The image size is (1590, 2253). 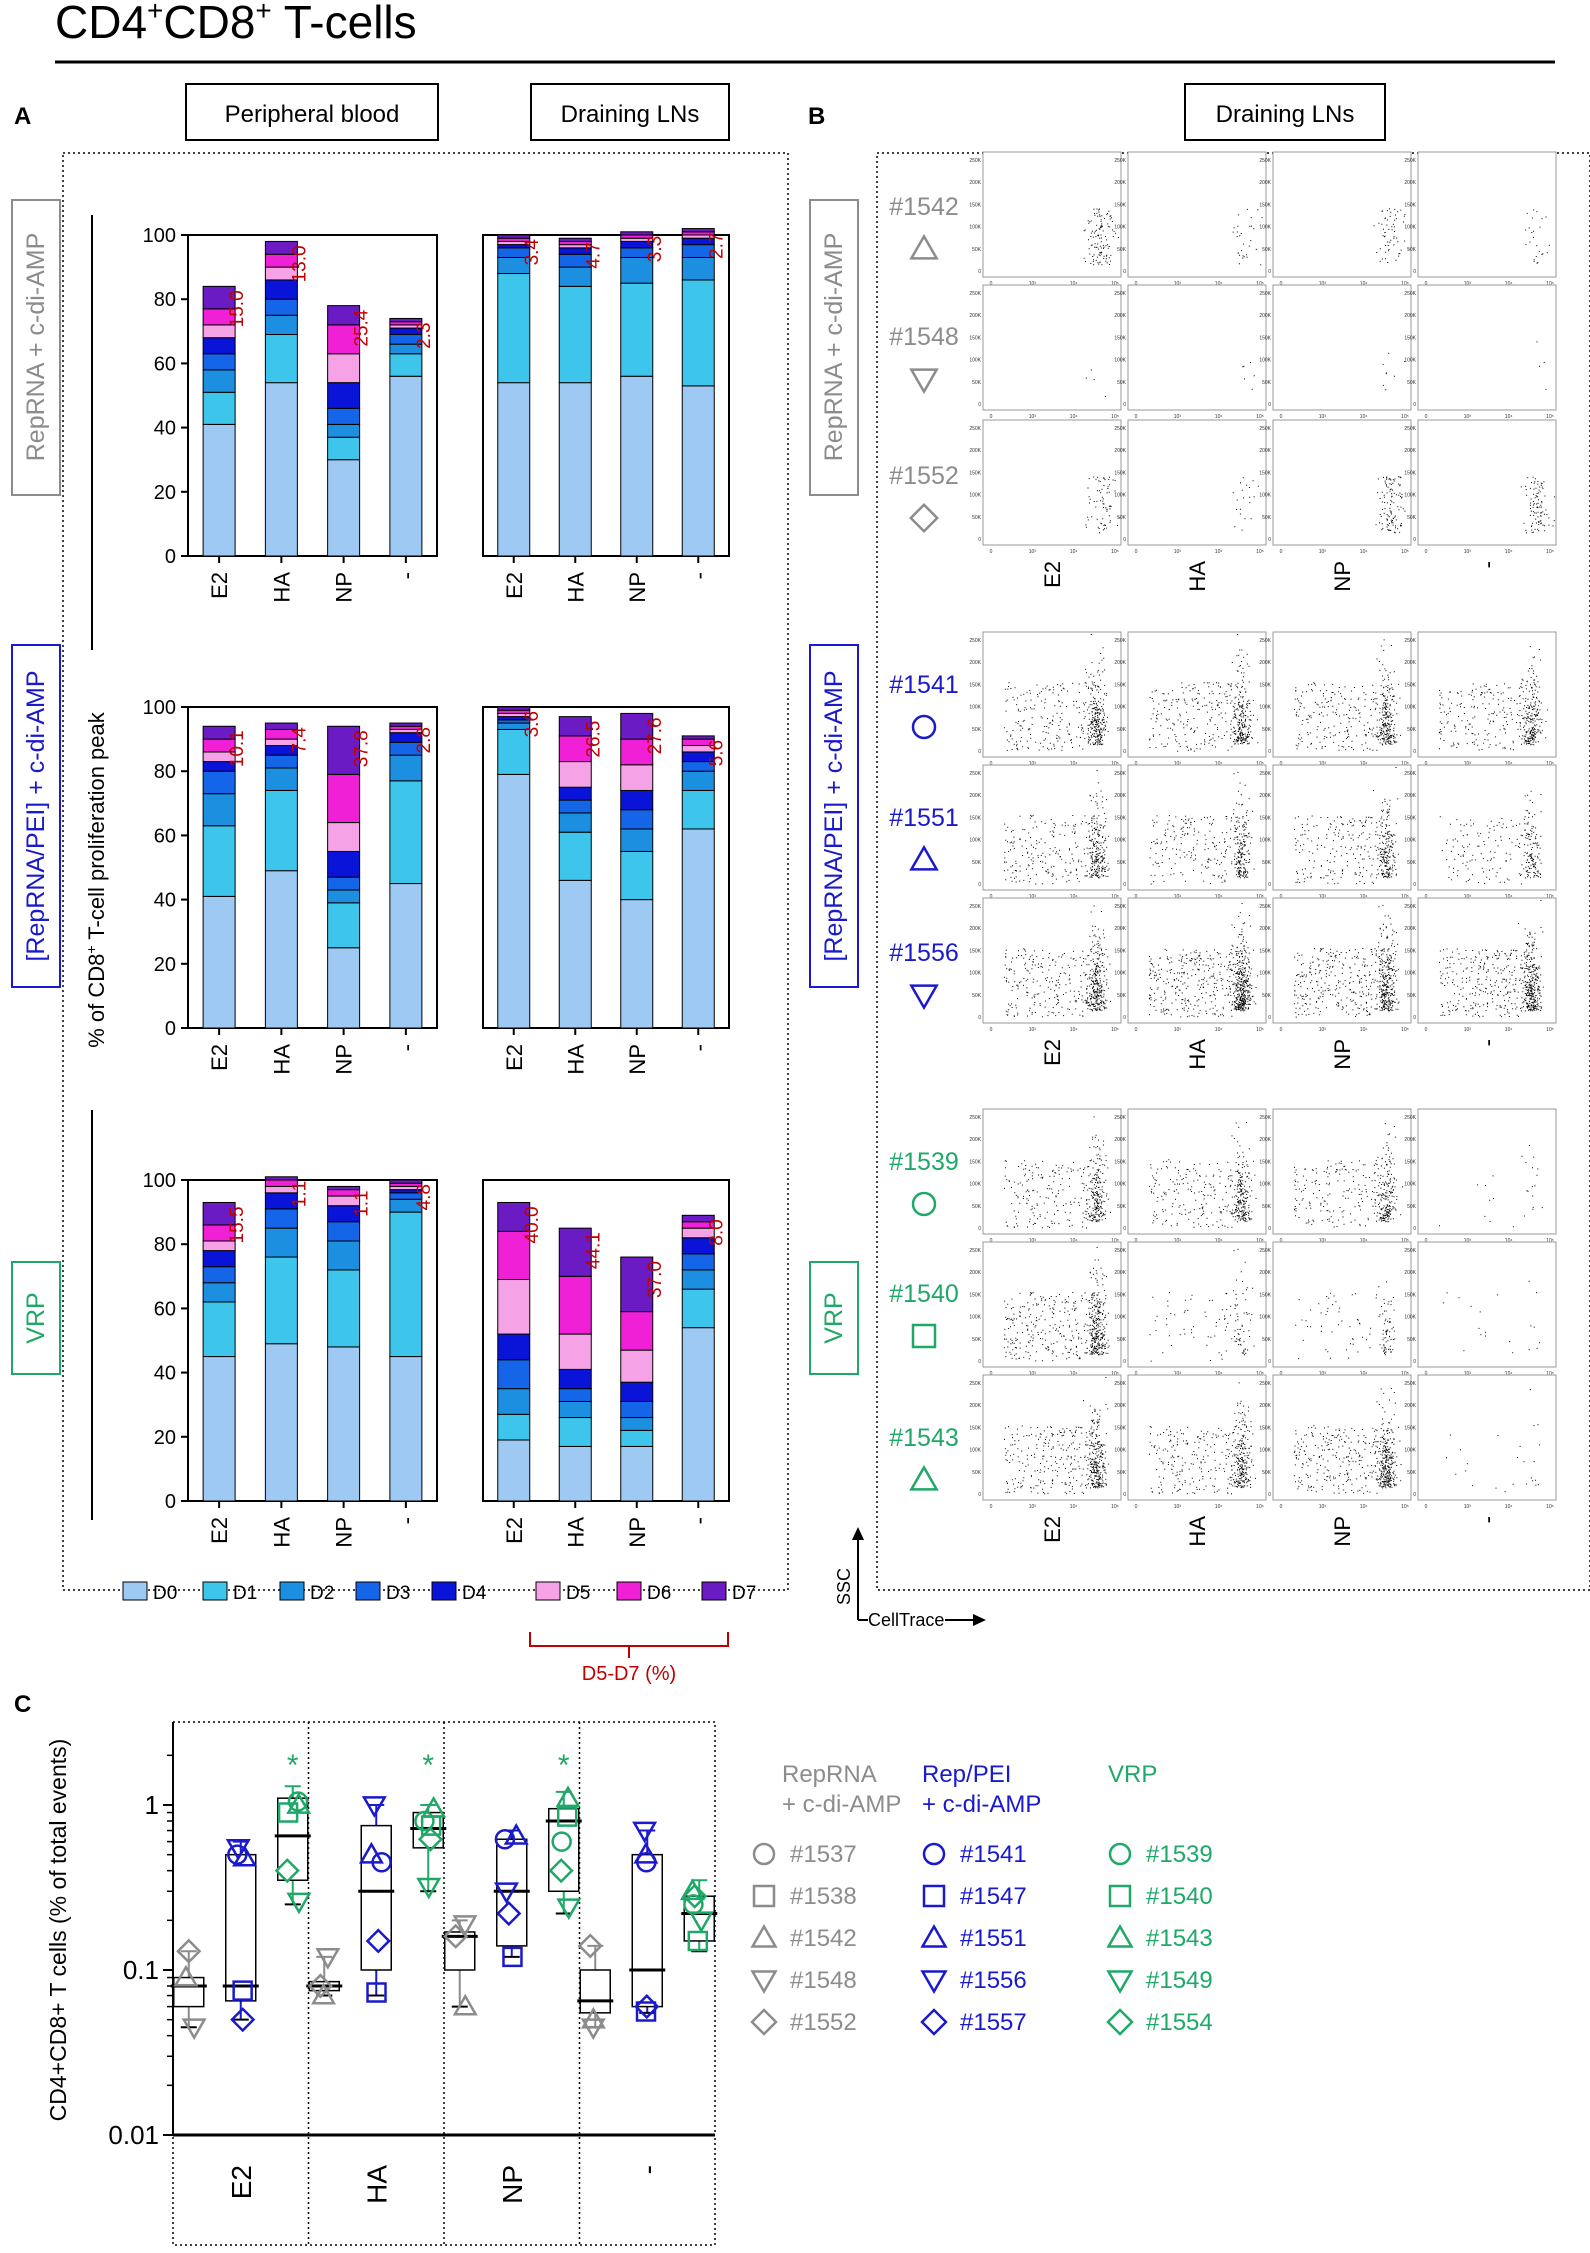 What do you see at coordinates (764, 1896) in the screenshot?
I see `square-legend-icon` at bounding box center [764, 1896].